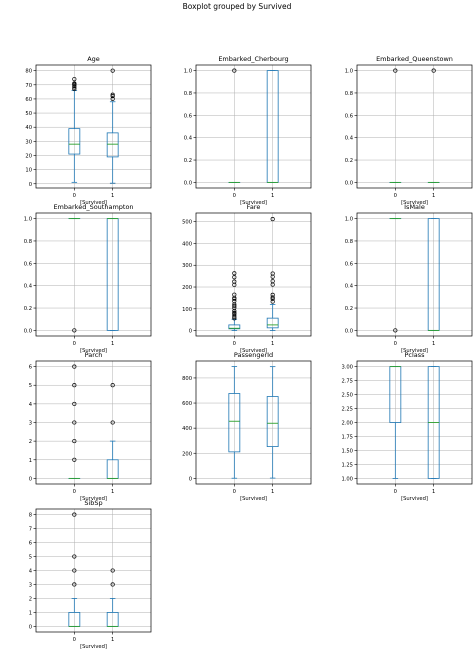  Describe the element at coordinates (28, 86) in the screenshot. I see `ytick-label: 70` at that location.